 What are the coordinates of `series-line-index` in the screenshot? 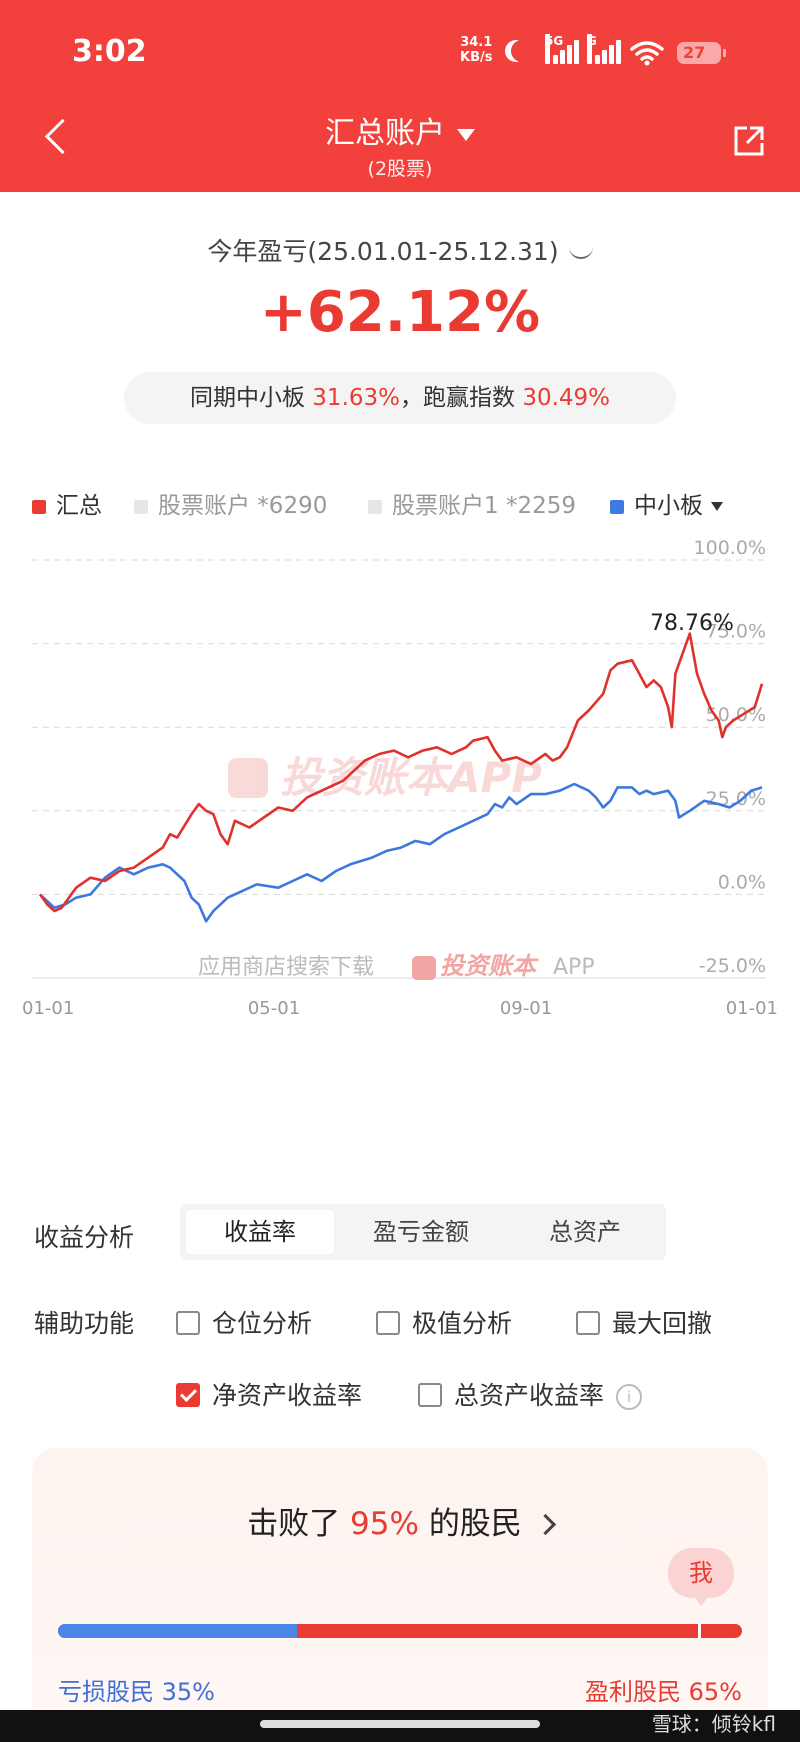 It's located at (401, 852).